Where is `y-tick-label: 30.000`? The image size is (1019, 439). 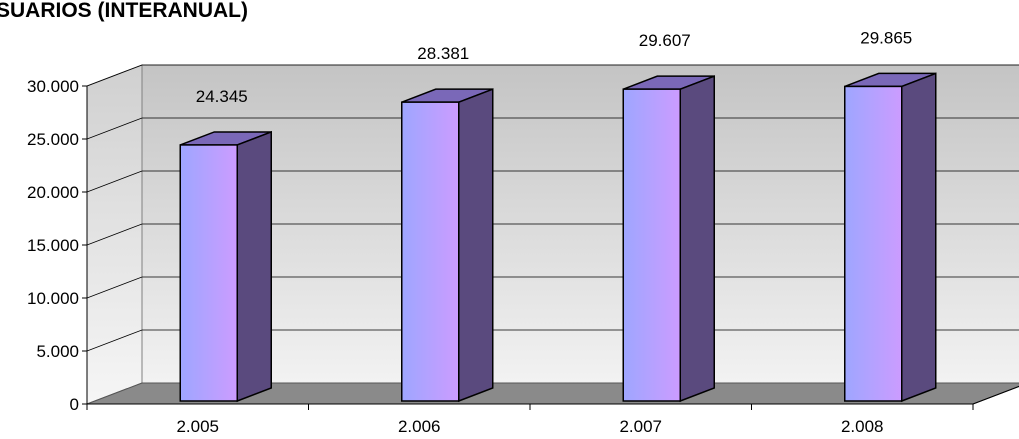
y-tick-label: 30.000 is located at coordinates (53, 86).